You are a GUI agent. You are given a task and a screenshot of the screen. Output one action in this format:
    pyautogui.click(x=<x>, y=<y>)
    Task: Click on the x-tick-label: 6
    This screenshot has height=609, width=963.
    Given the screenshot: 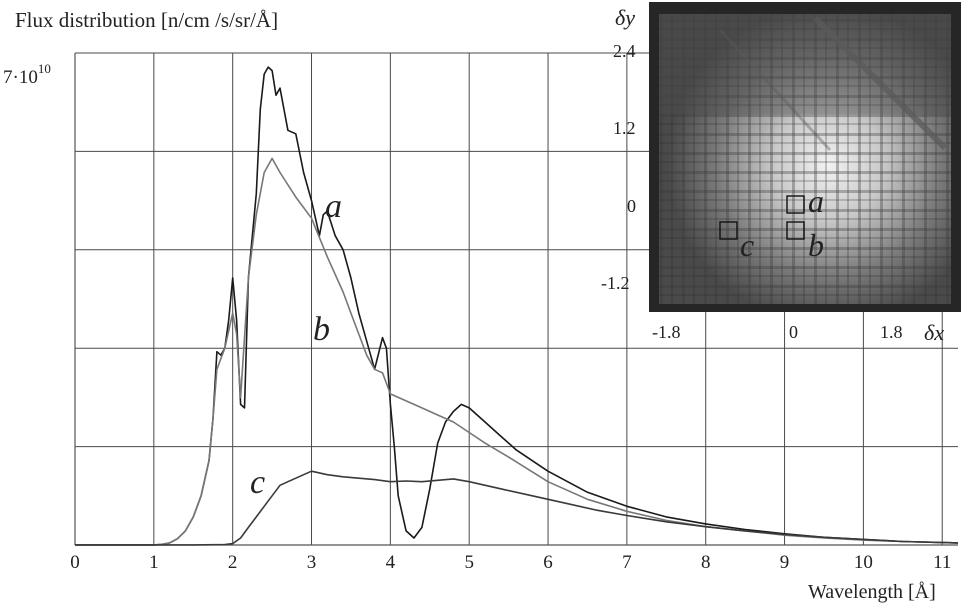 What is the action you would take?
    pyautogui.click(x=548, y=562)
    